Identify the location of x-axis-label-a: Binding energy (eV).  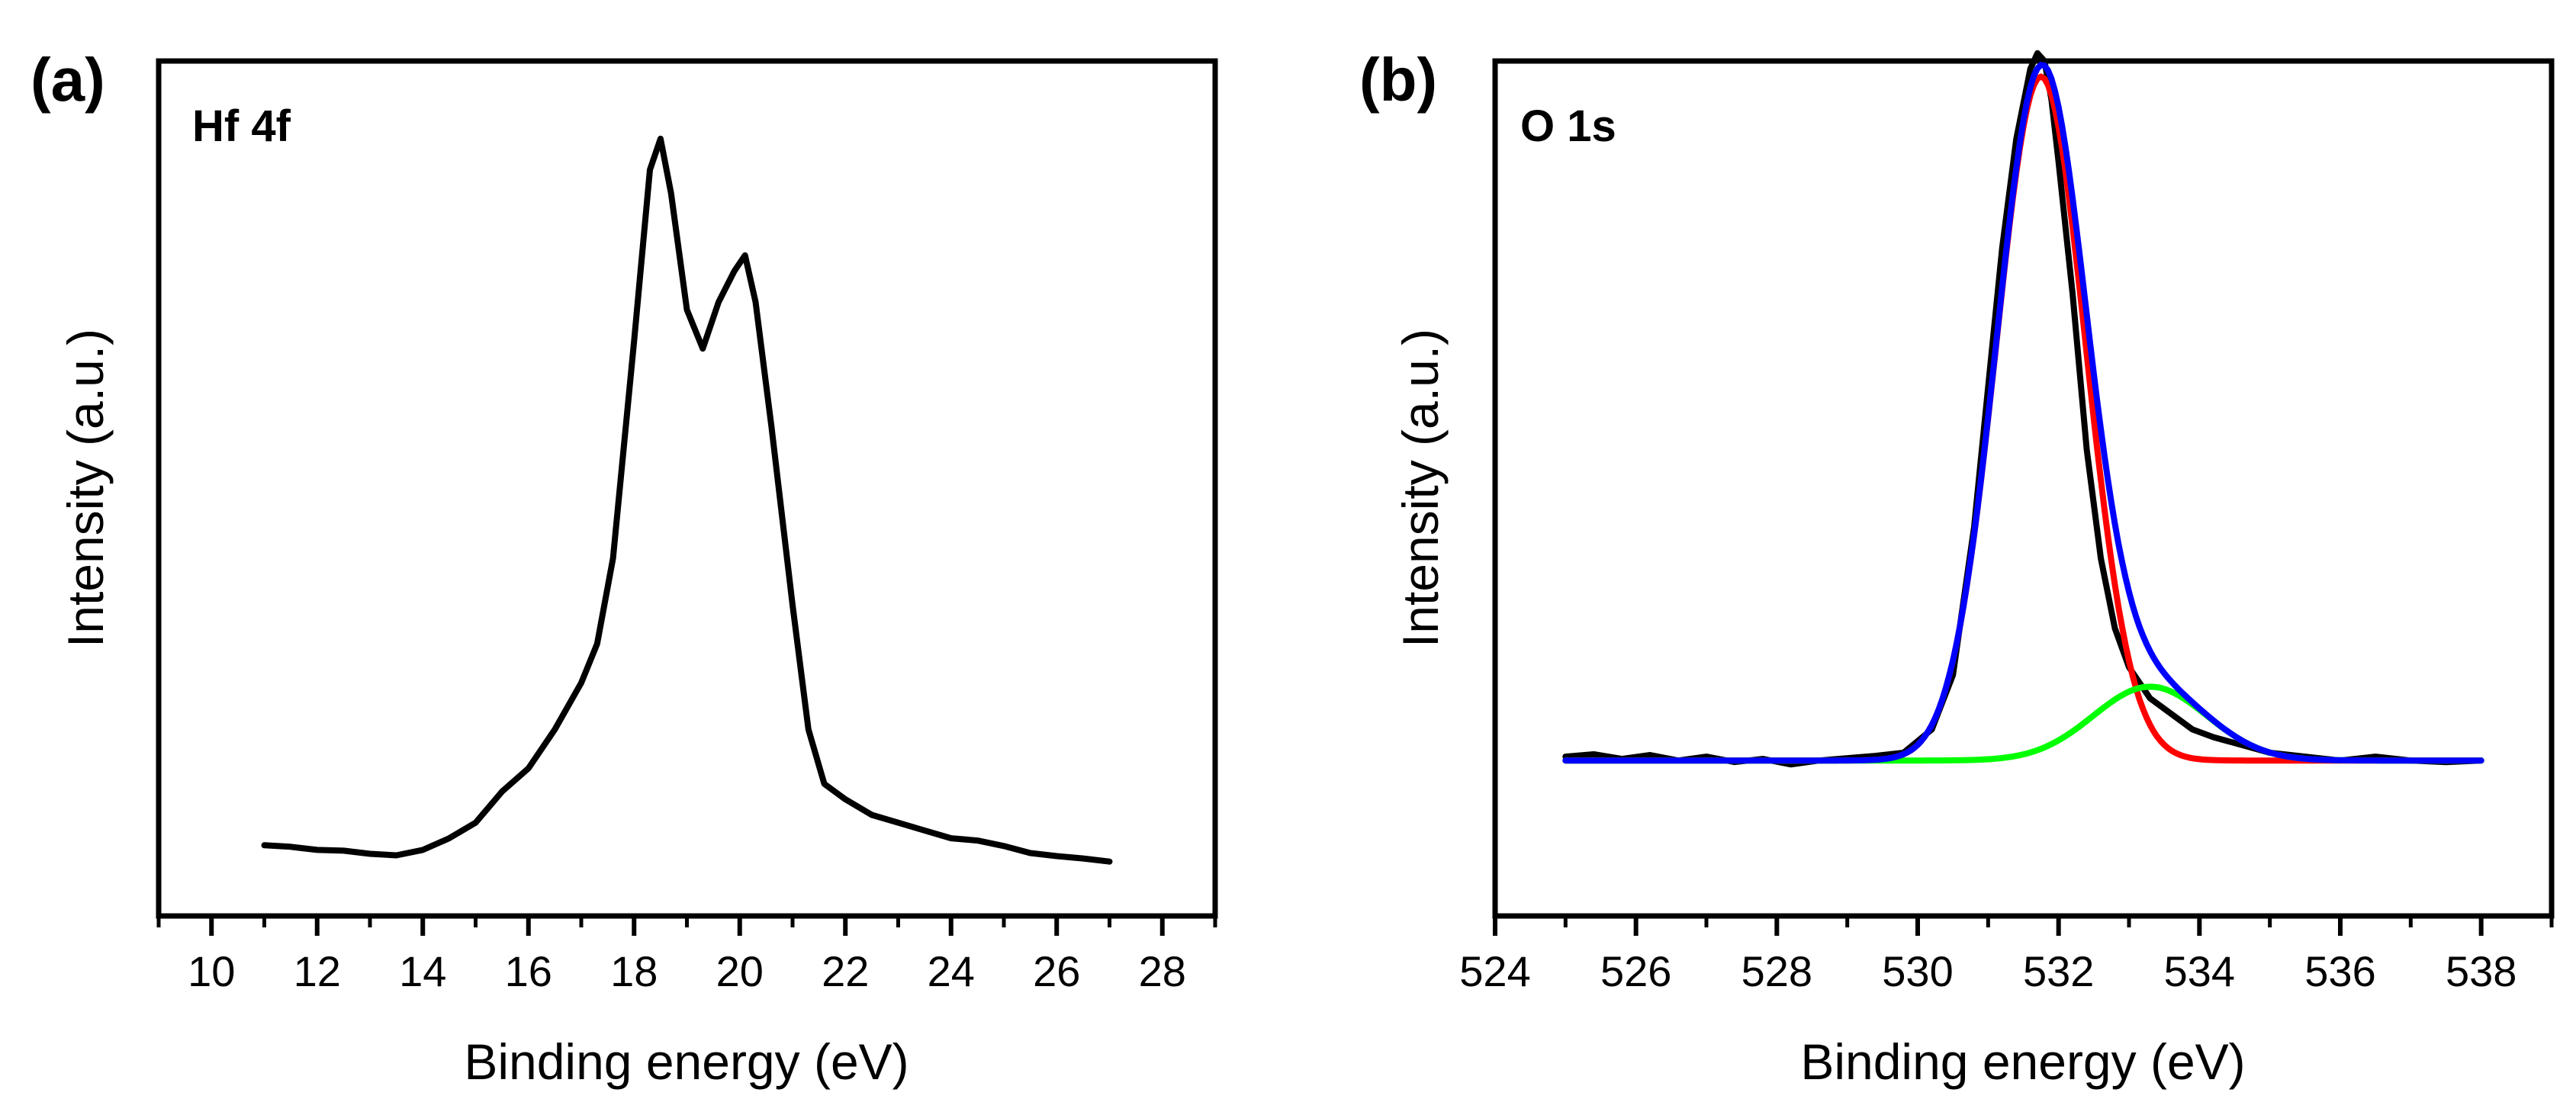
(687, 1062).